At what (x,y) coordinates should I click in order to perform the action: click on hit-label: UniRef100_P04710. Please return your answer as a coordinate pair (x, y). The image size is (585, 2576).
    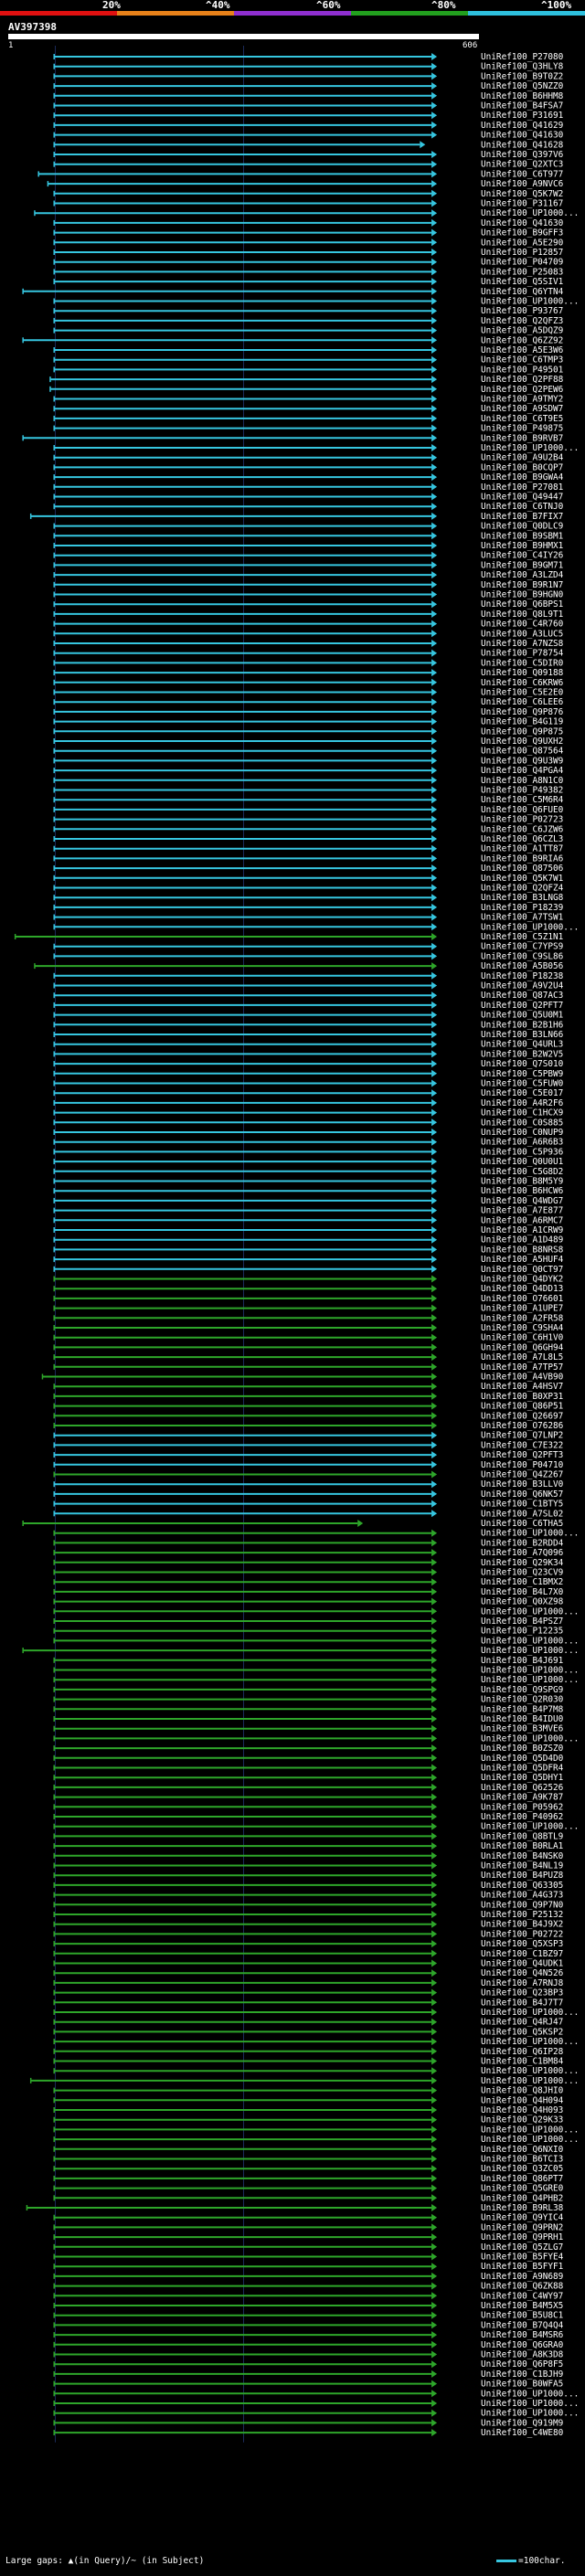
    Looking at the image, I should click on (522, 1465).